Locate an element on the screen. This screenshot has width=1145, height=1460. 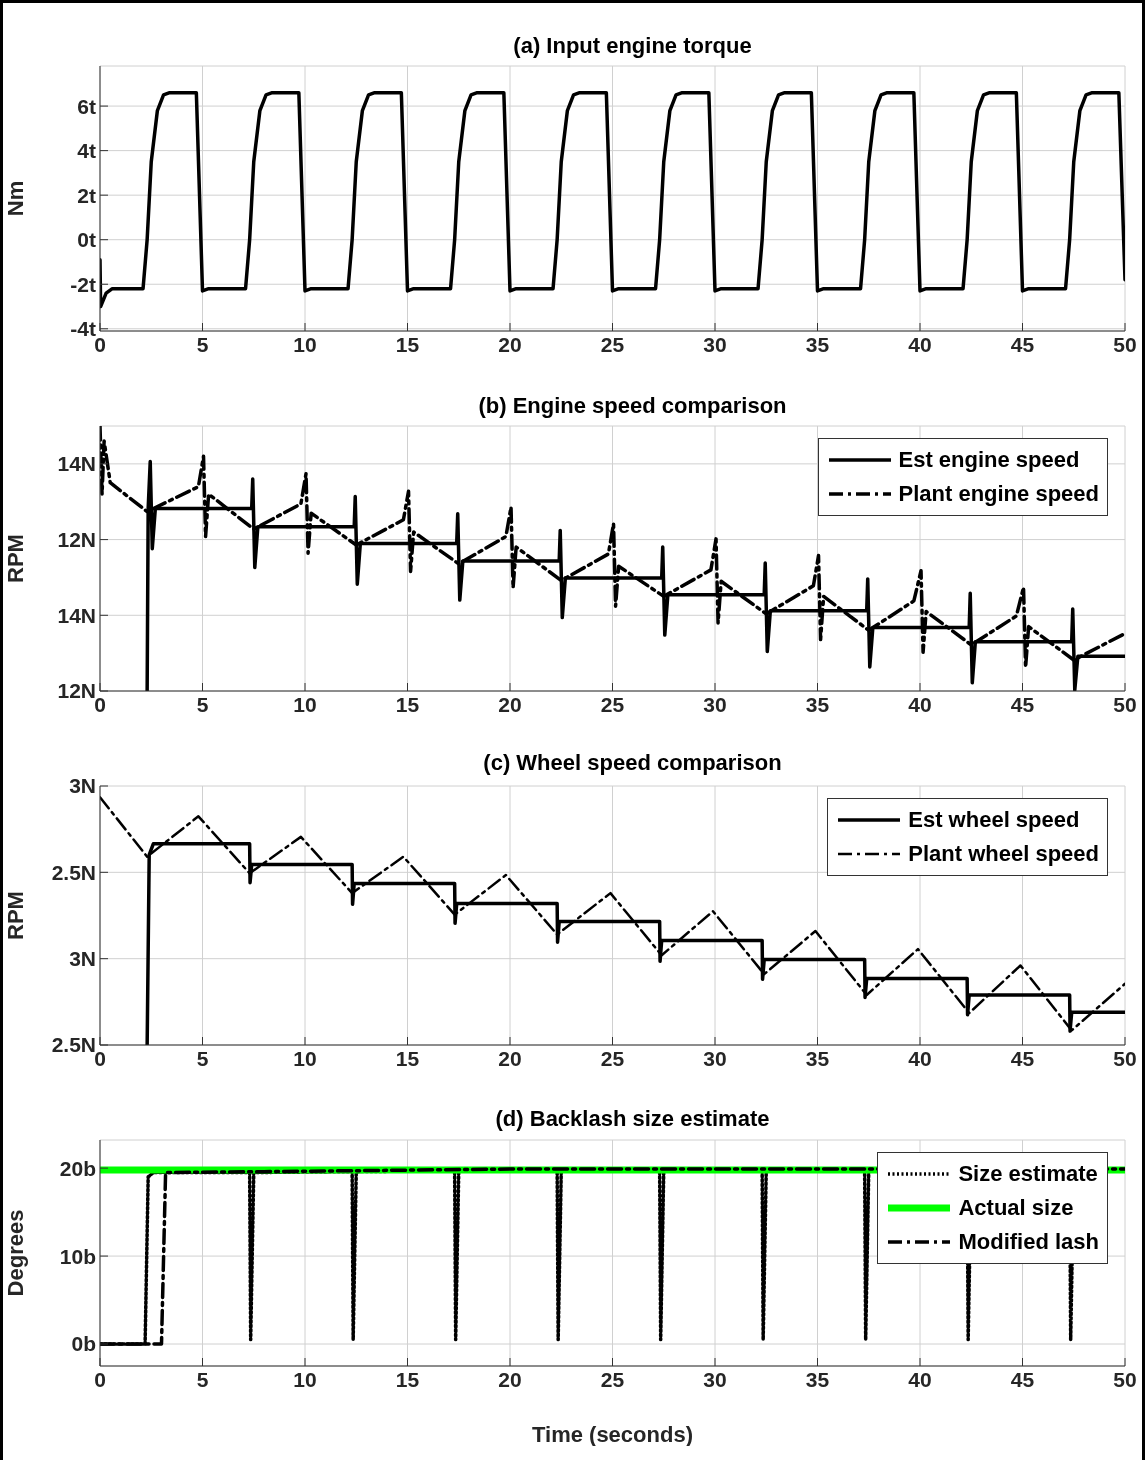
y-tick-label: 10b is located at coordinates (77, 1256).